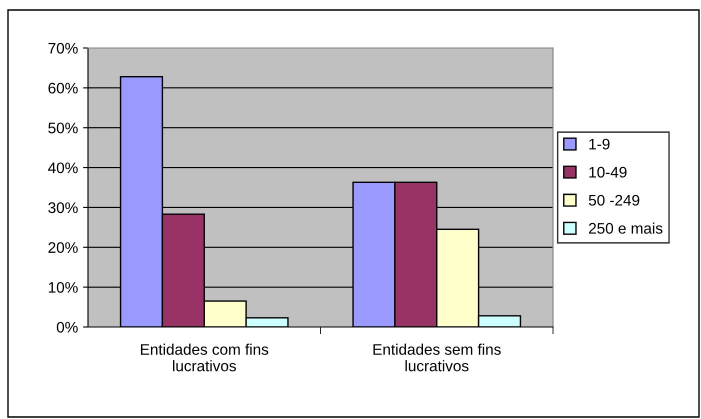 The image size is (701, 419). What do you see at coordinates (625, 228) in the screenshot?
I see `legend-label: 250 e mais` at bounding box center [625, 228].